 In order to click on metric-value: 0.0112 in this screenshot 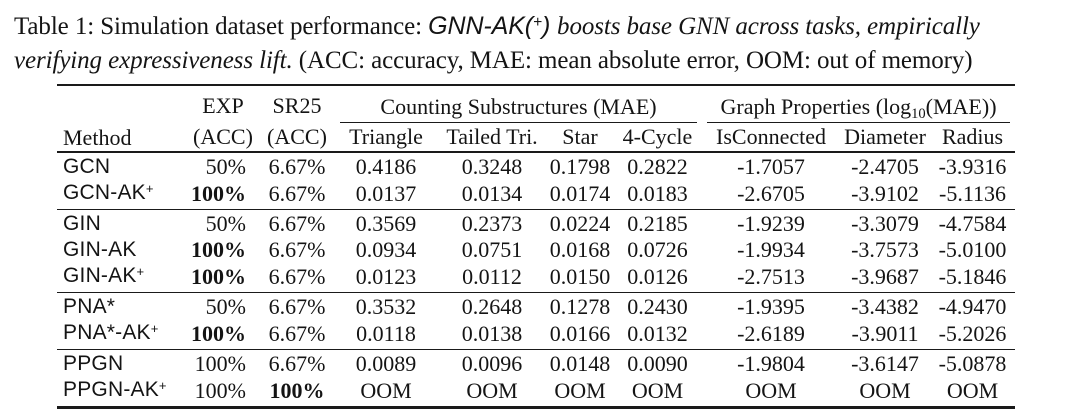, I will do `click(492, 276)`.